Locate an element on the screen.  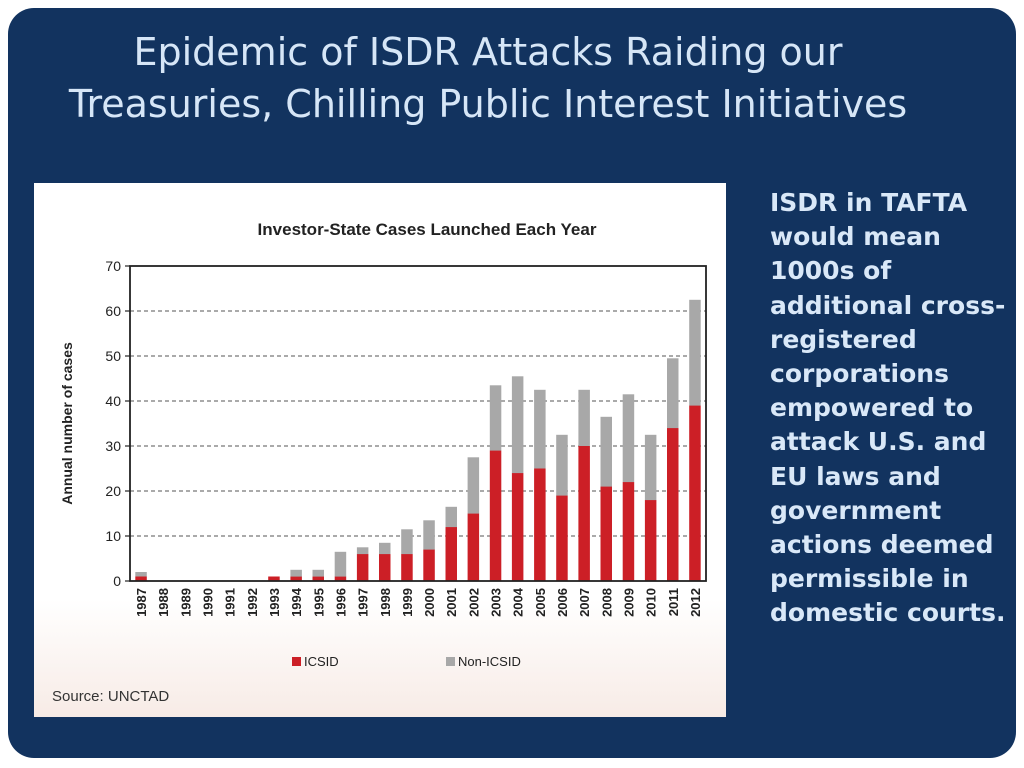
x-tick-label: 1998 is located at coordinates (385, 602).